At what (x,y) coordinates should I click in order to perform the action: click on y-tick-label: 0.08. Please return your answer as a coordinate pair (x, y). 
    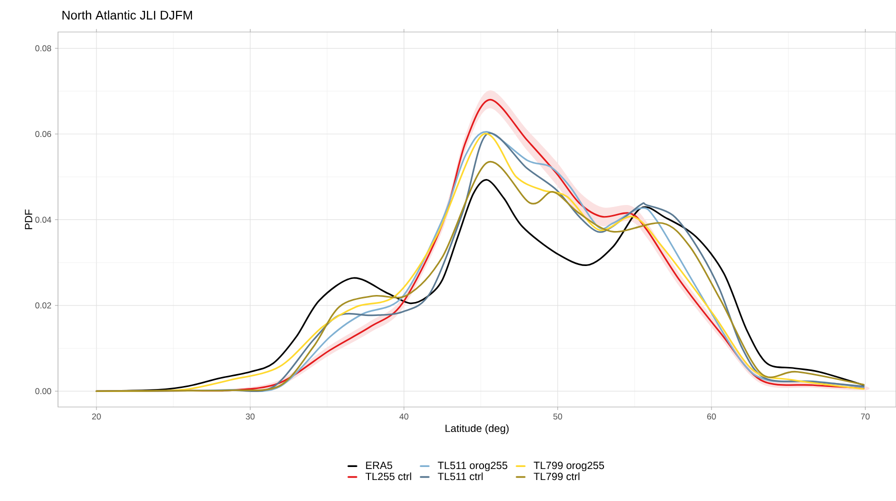
    Looking at the image, I should click on (43, 48).